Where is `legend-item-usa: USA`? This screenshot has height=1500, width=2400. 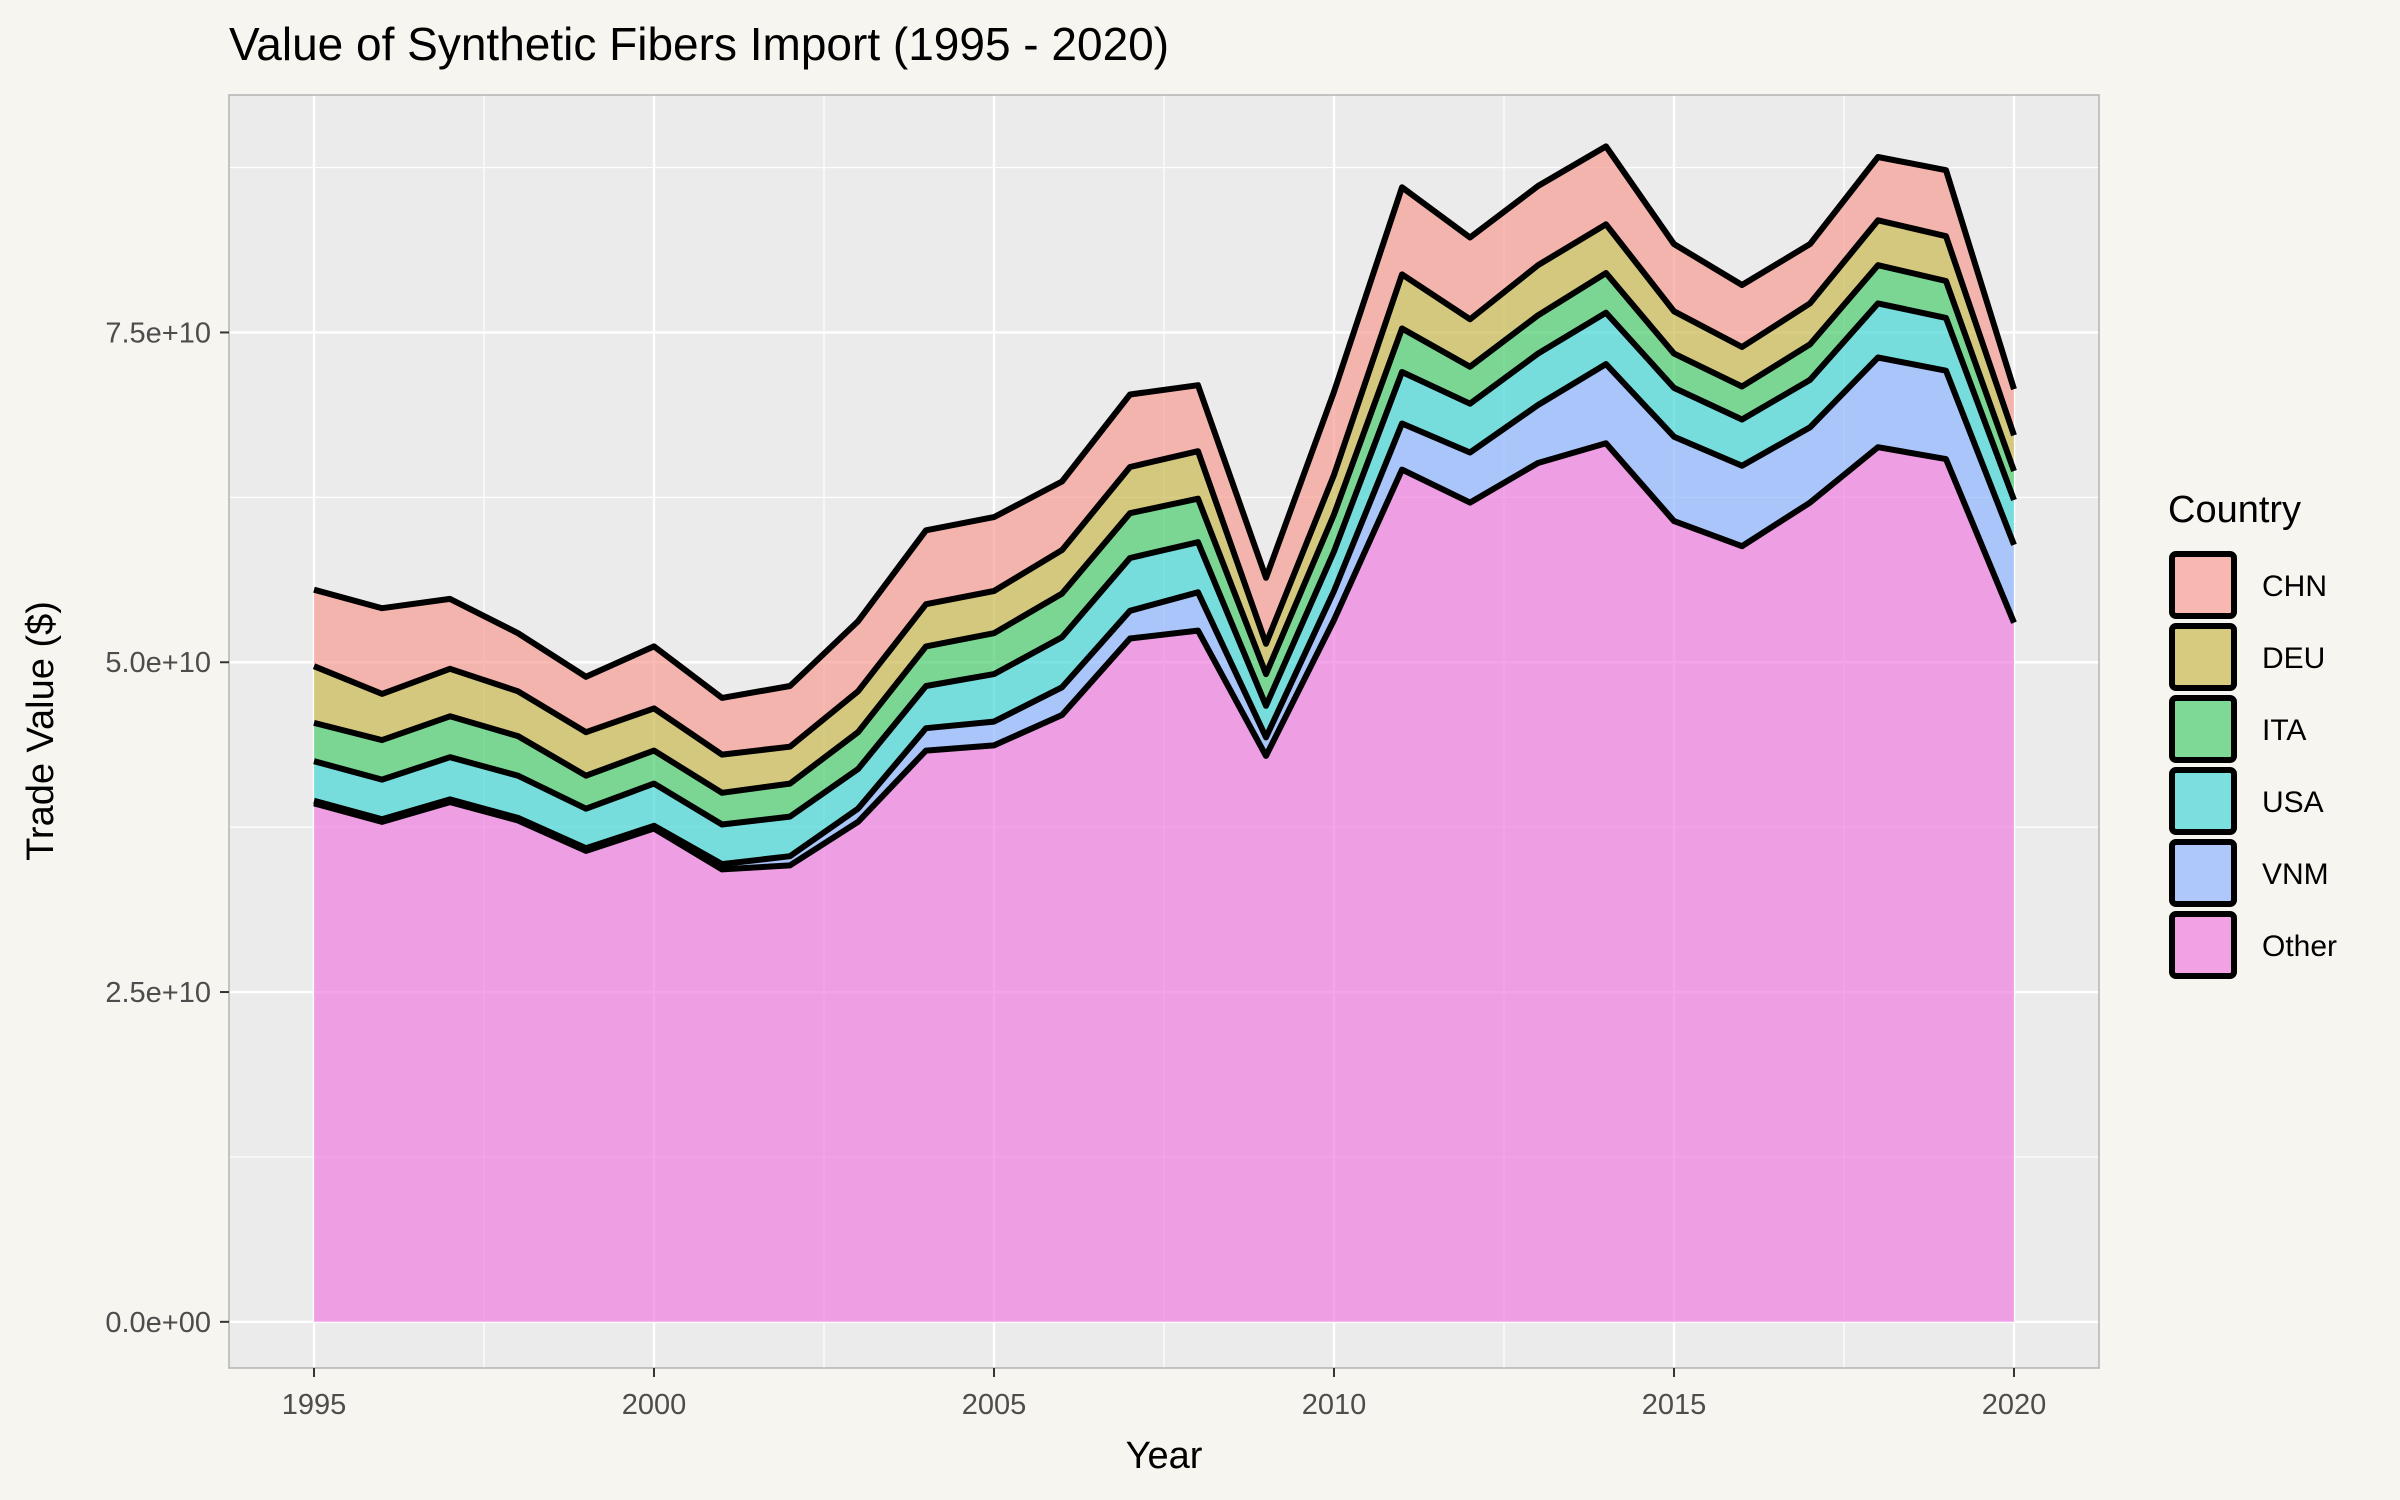 legend-item-usa: USA is located at coordinates (2246, 801).